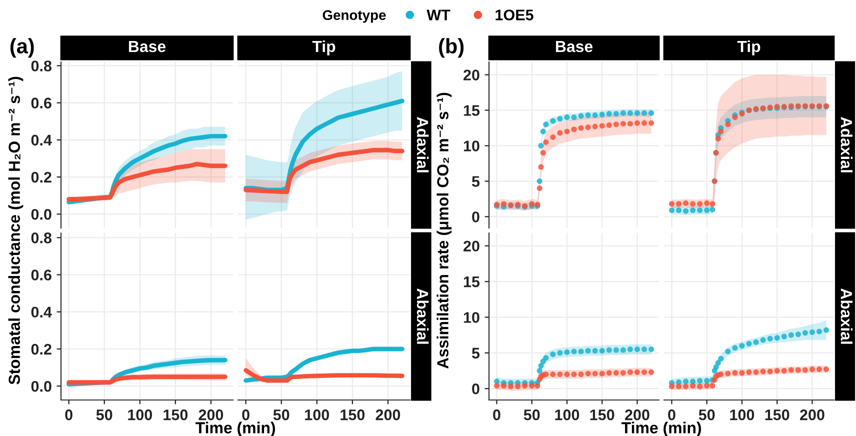  I want to click on legend-title: Genotype, so click(354, 16).